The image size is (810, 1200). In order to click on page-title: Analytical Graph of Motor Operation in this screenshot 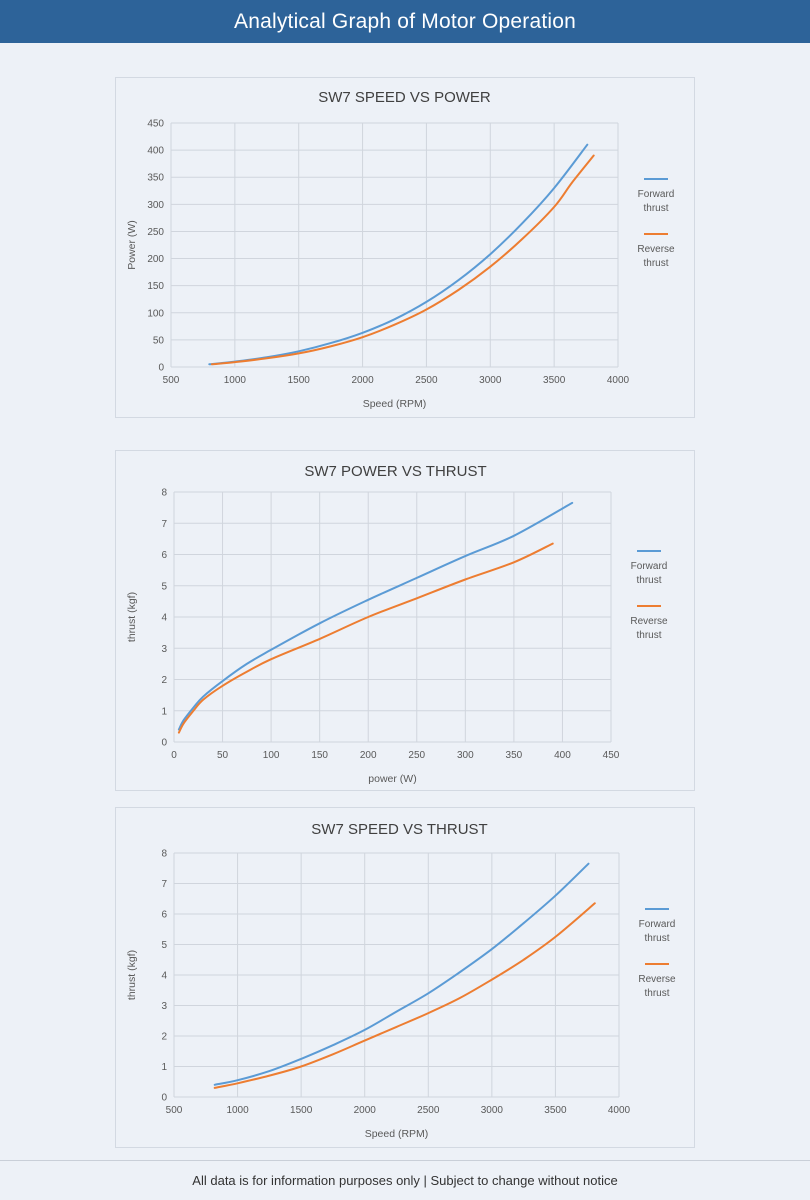, I will do `click(405, 21)`.